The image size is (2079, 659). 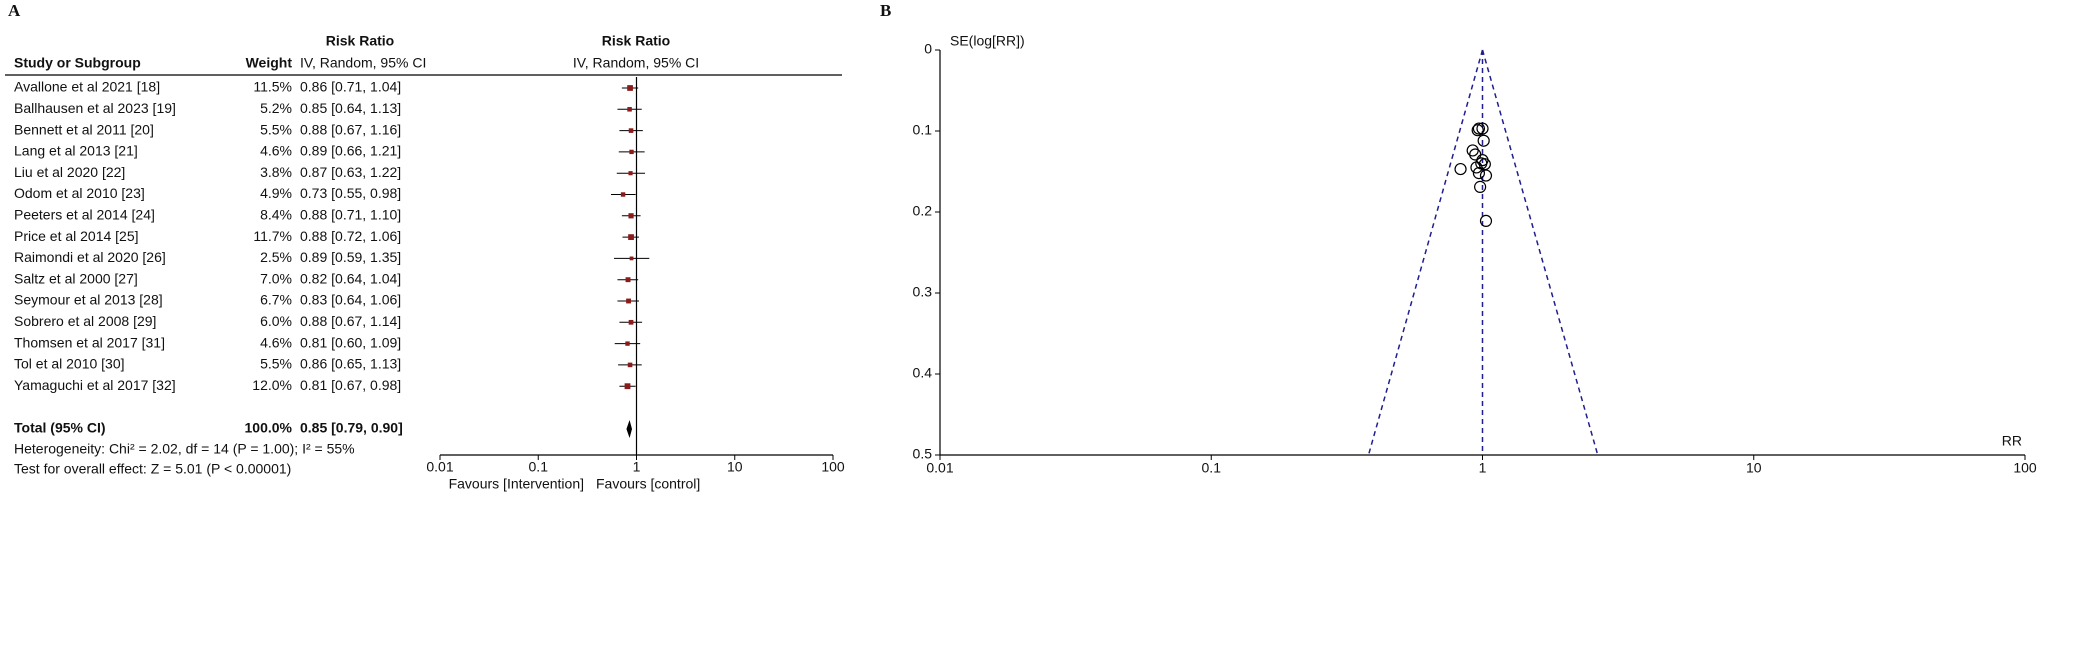 I want to click on study-name: Avallone et al 2021 [18], so click(x=87, y=87).